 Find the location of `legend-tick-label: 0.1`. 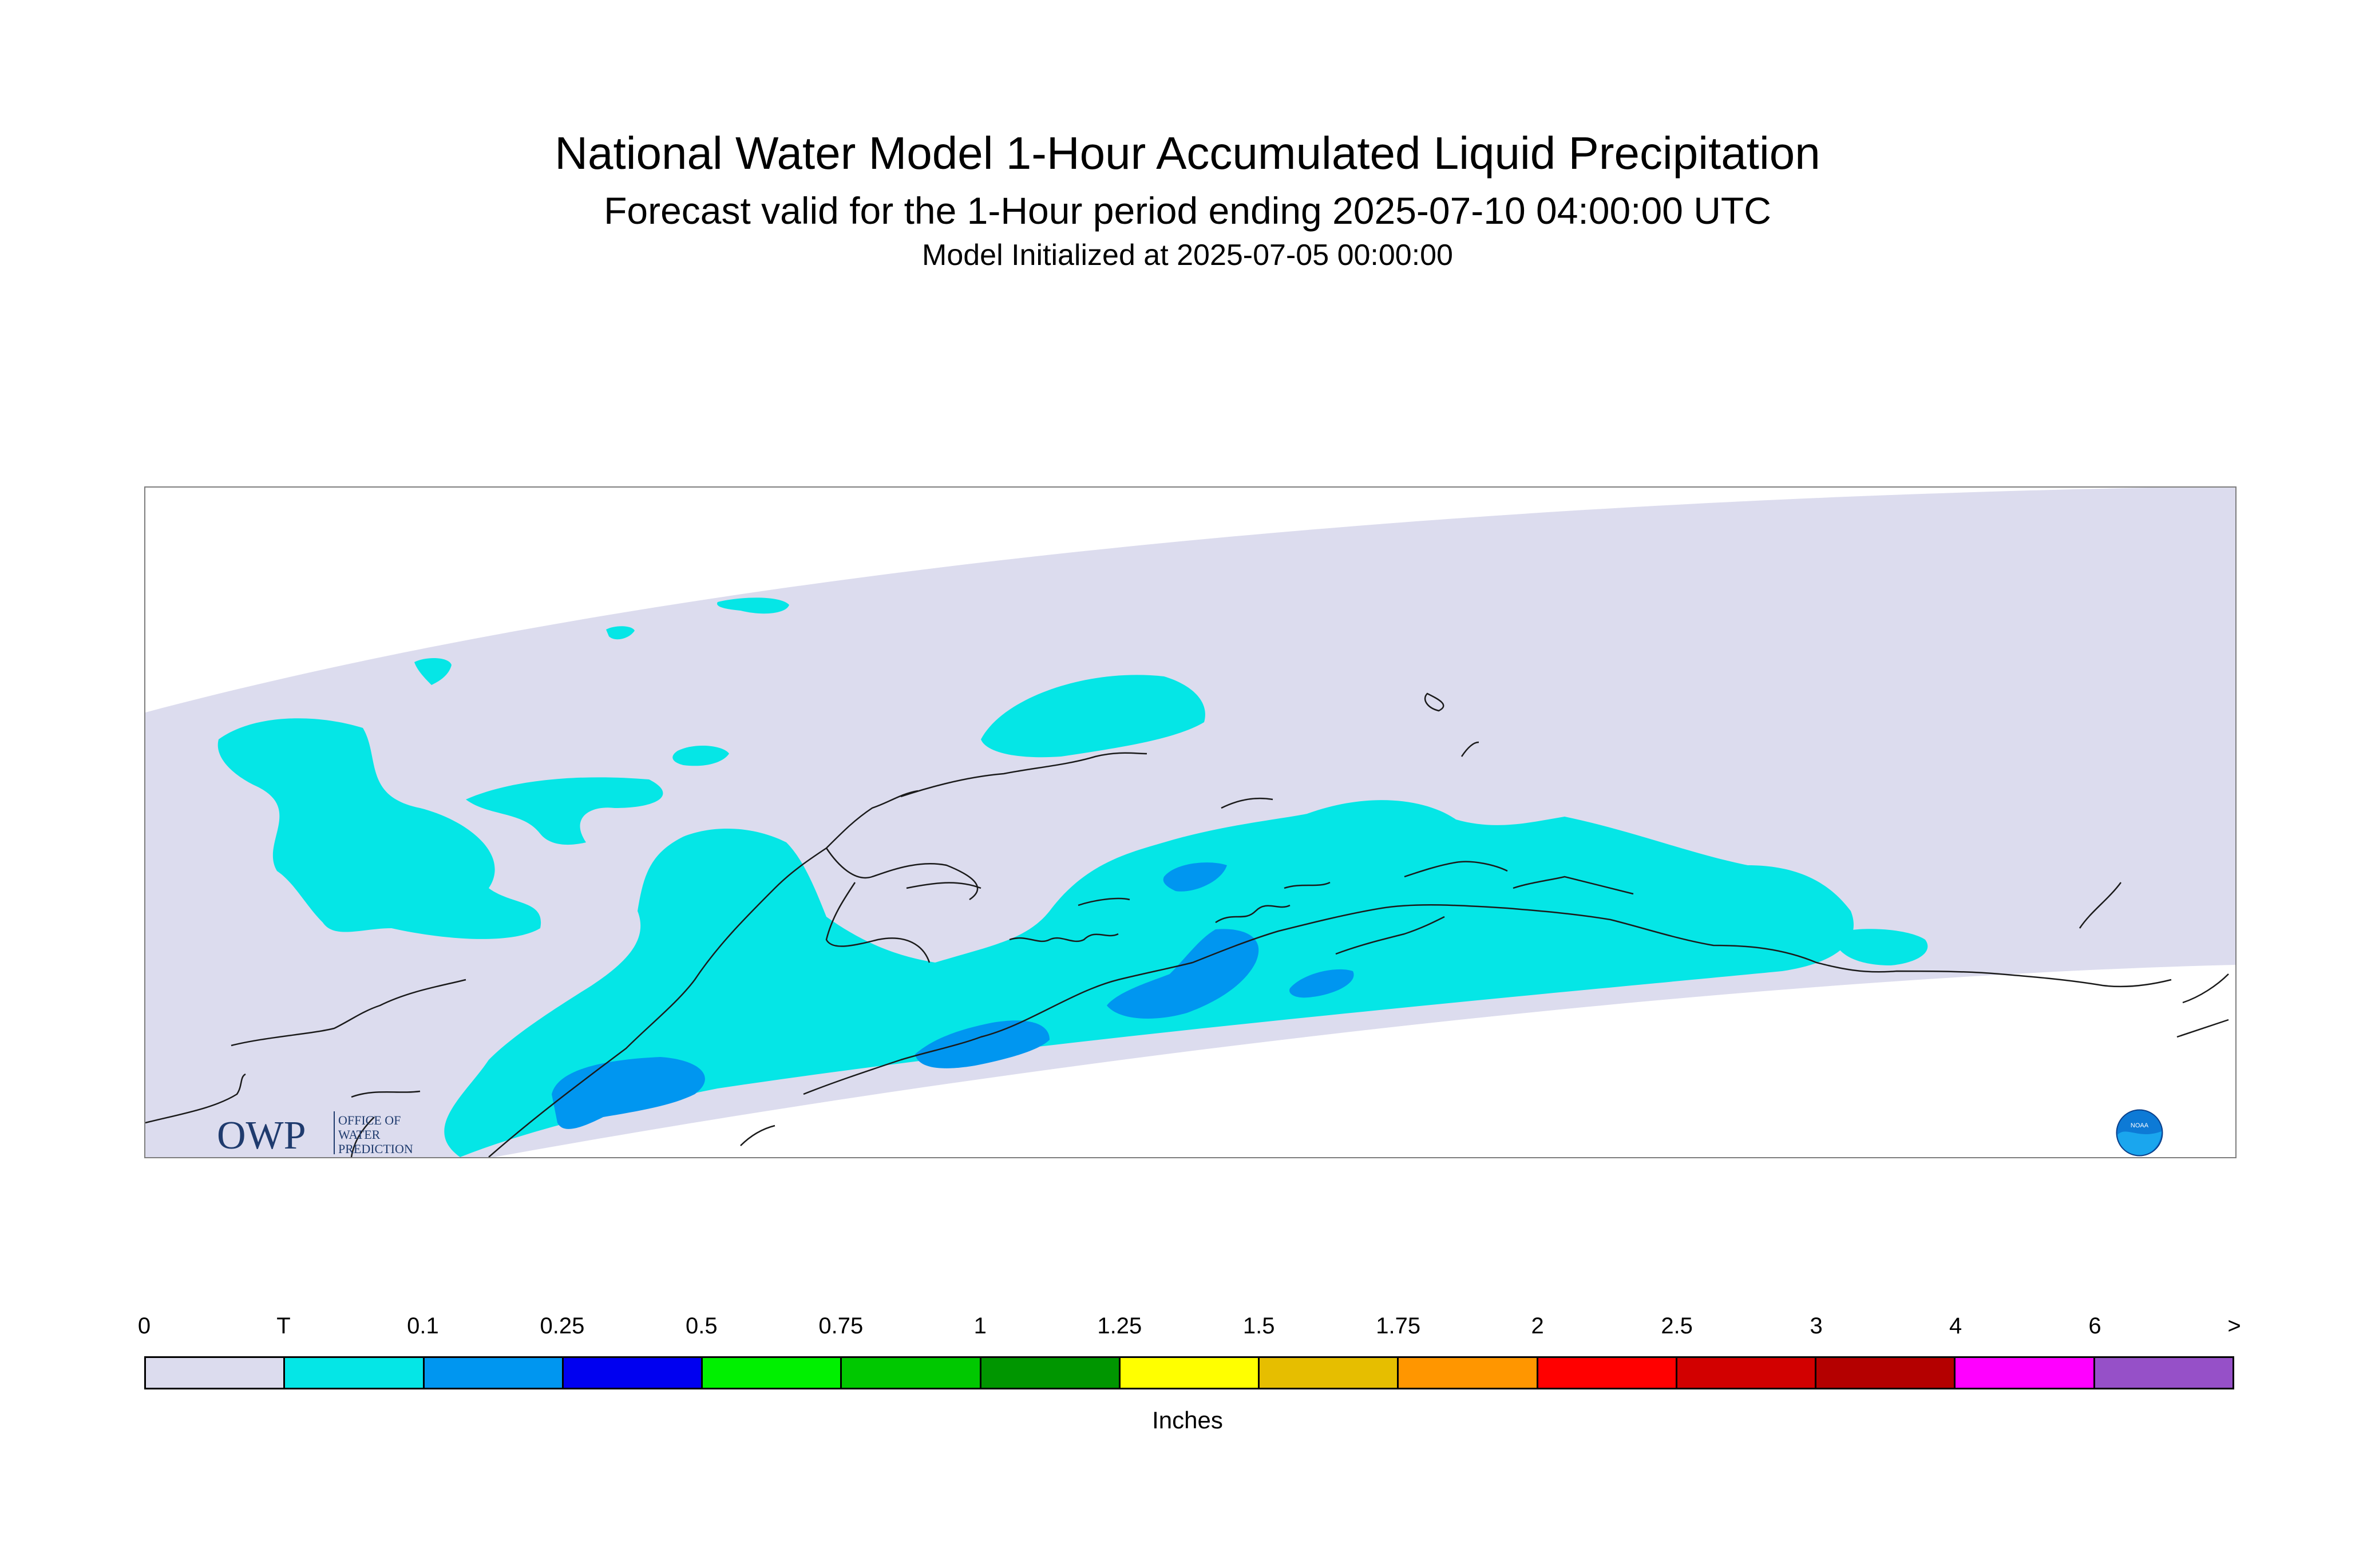

legend-tick-label: 0.1 is located at coordinates (423, 1326).